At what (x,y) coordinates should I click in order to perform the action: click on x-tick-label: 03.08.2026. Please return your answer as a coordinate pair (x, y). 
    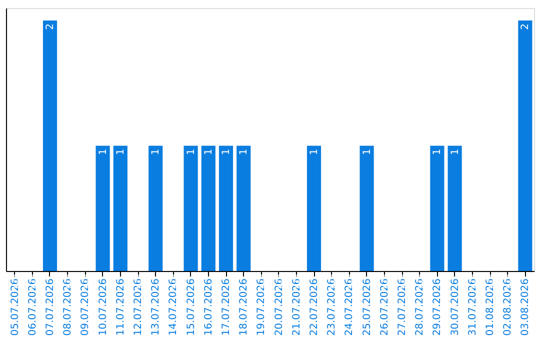
    Looking at the image, I should click on (526, 307).